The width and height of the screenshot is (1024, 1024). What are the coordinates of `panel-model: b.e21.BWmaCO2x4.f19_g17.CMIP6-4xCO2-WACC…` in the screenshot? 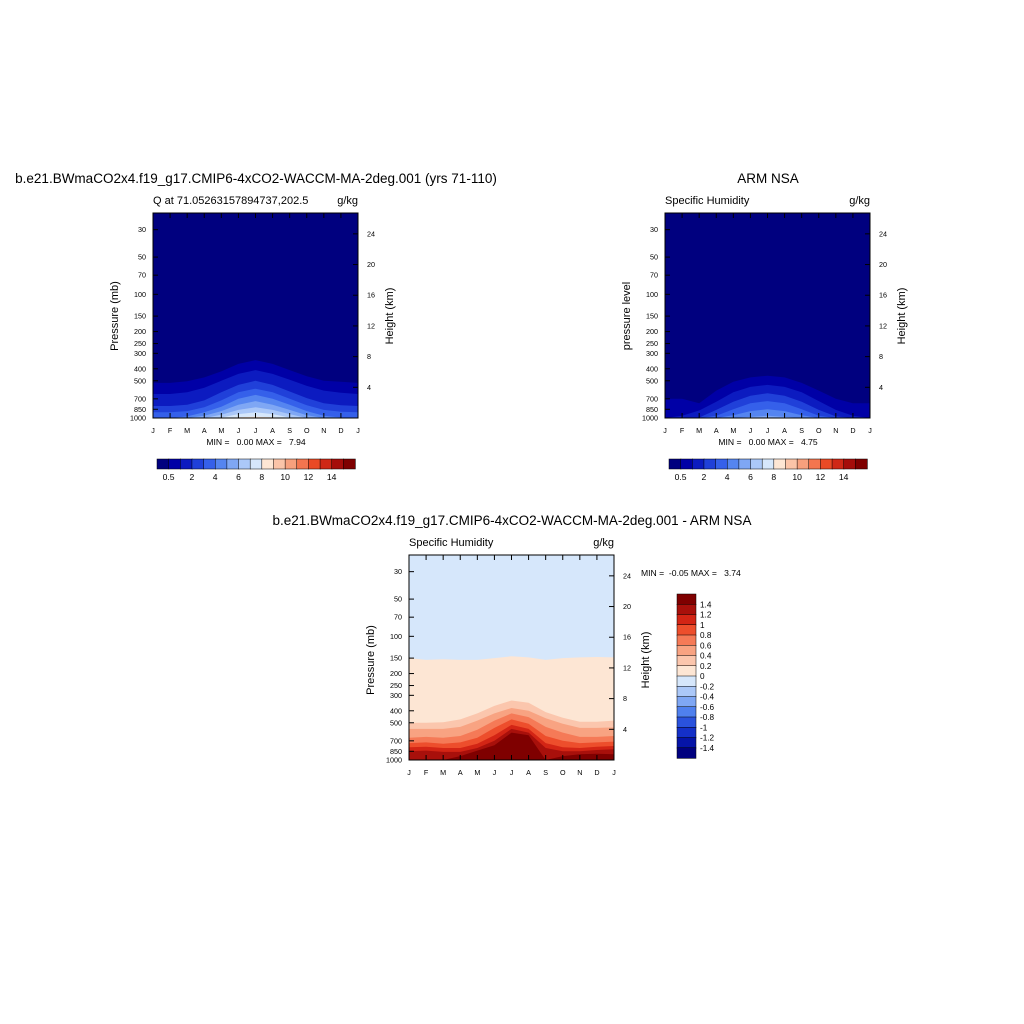 It's located at (256, 326).